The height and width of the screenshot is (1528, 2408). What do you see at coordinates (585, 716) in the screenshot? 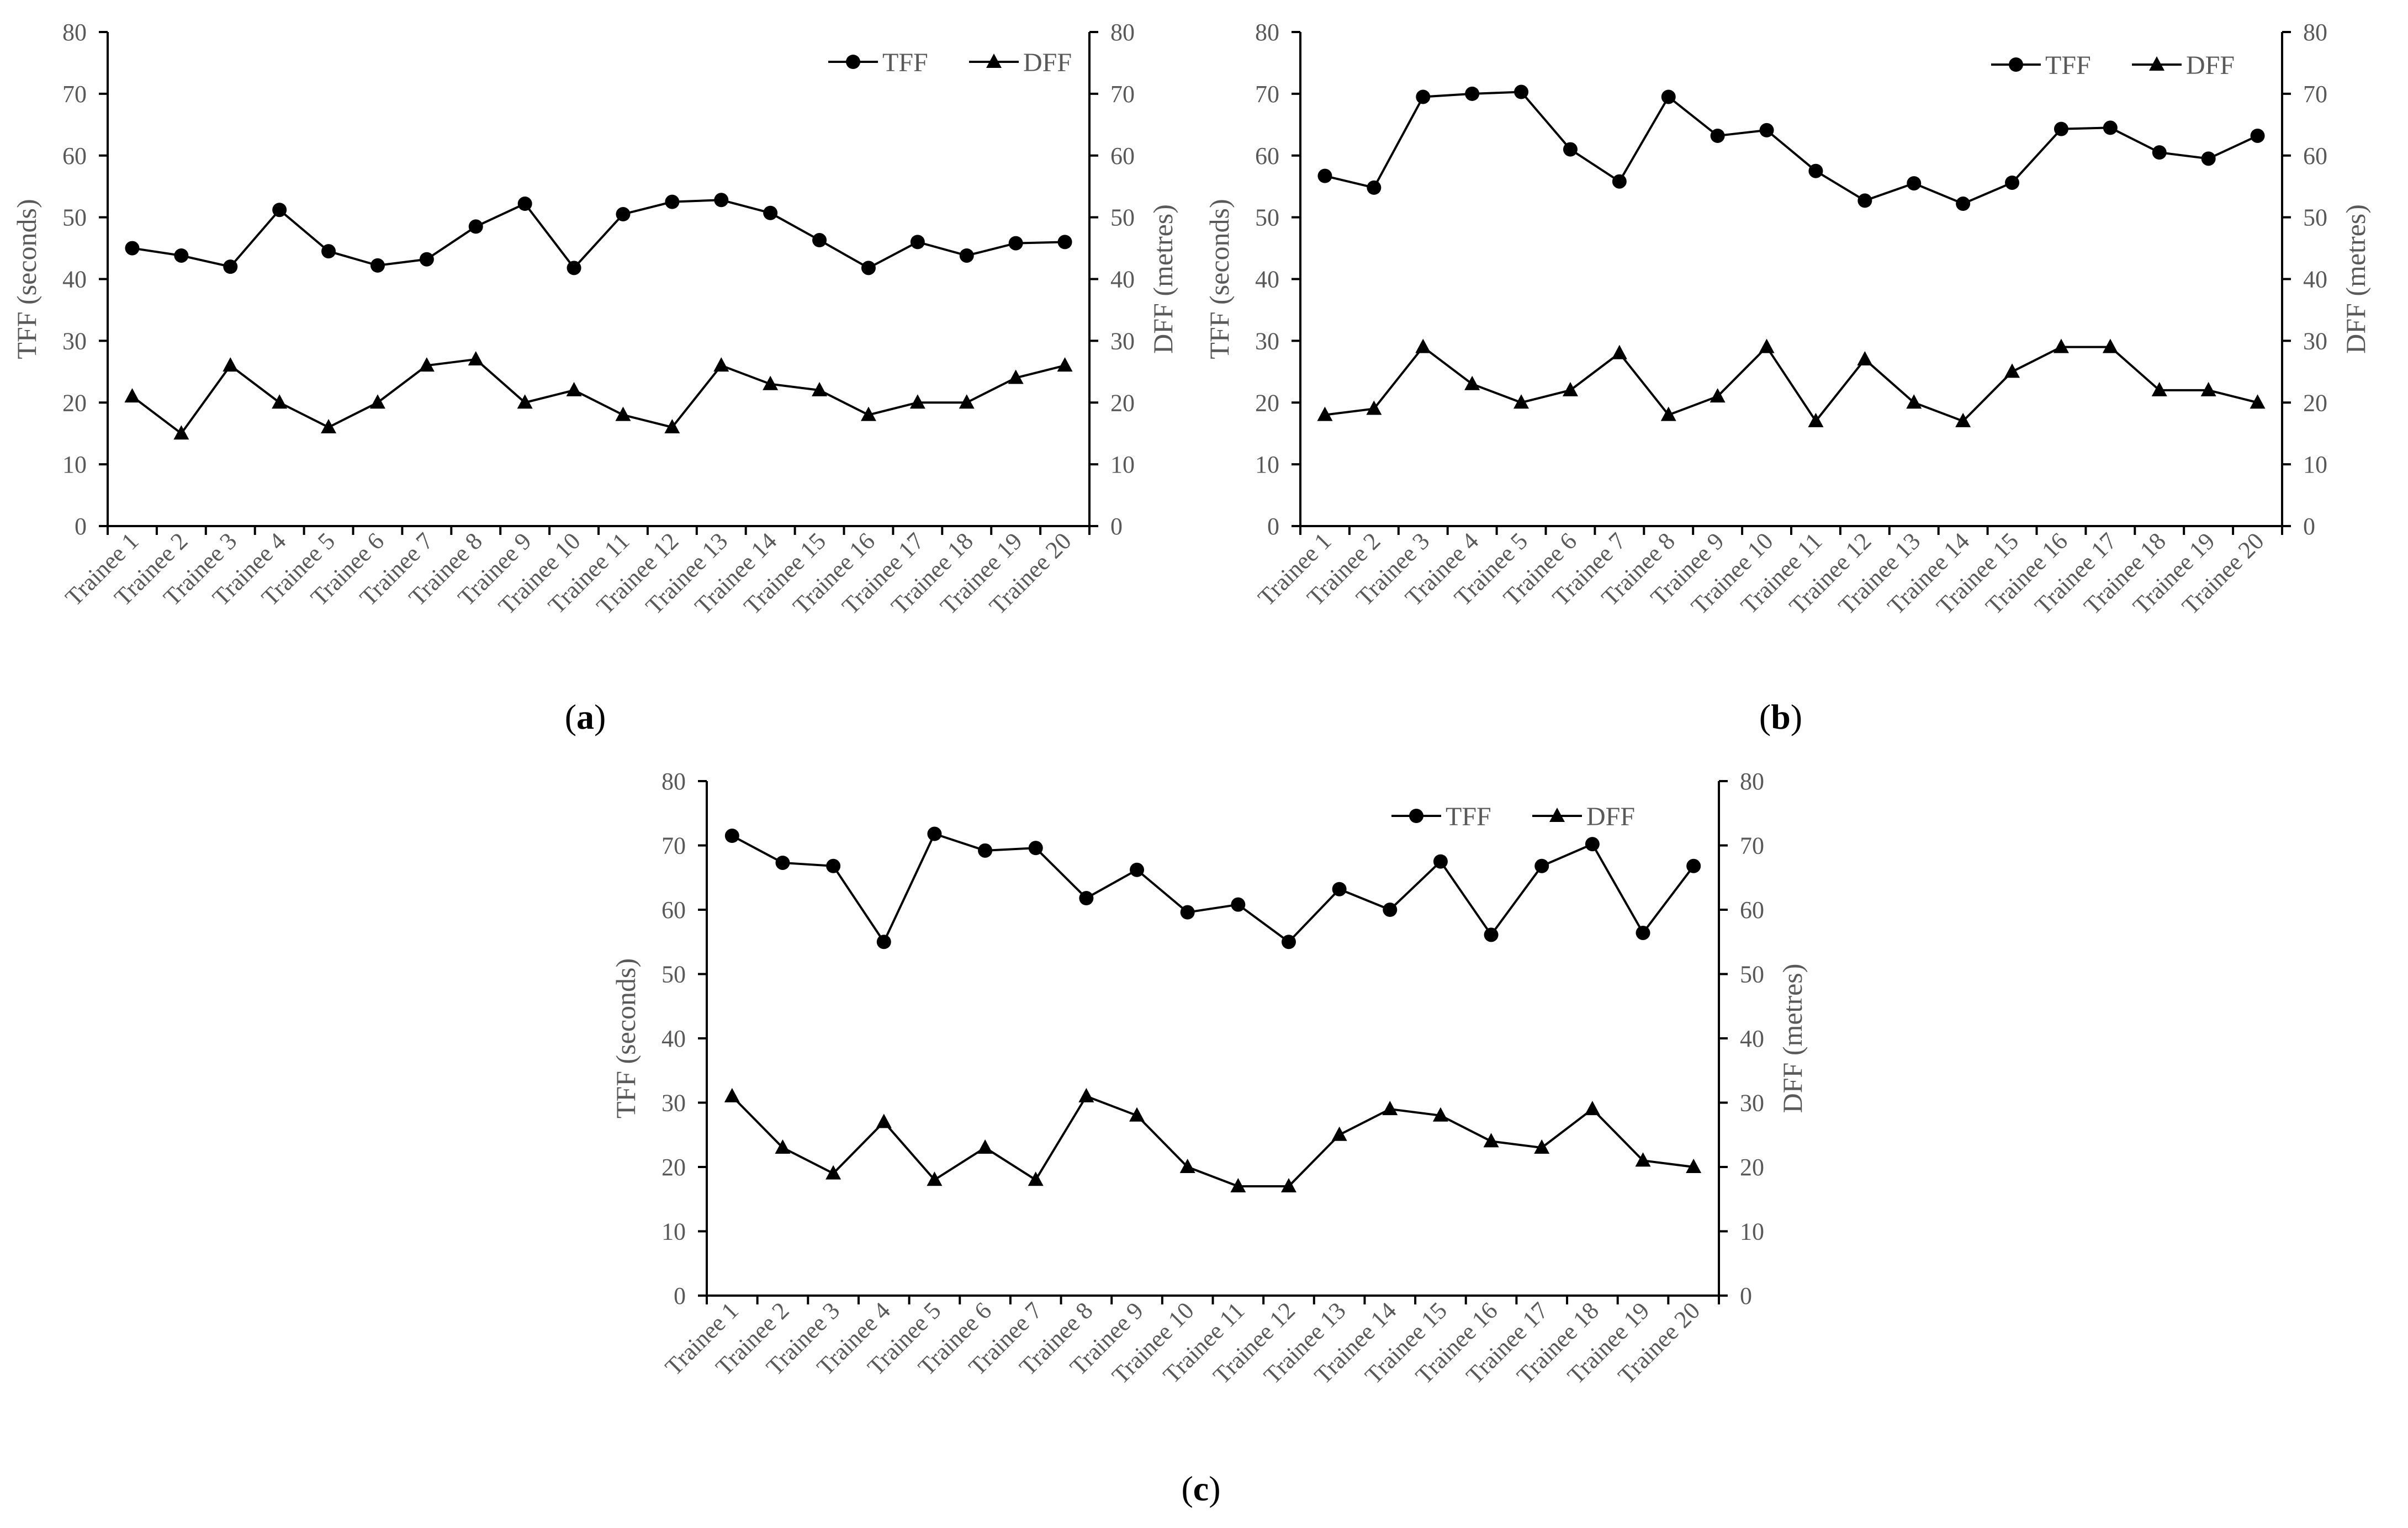
I see `panel-caption-letter: a` at bounding box center [585, 716].